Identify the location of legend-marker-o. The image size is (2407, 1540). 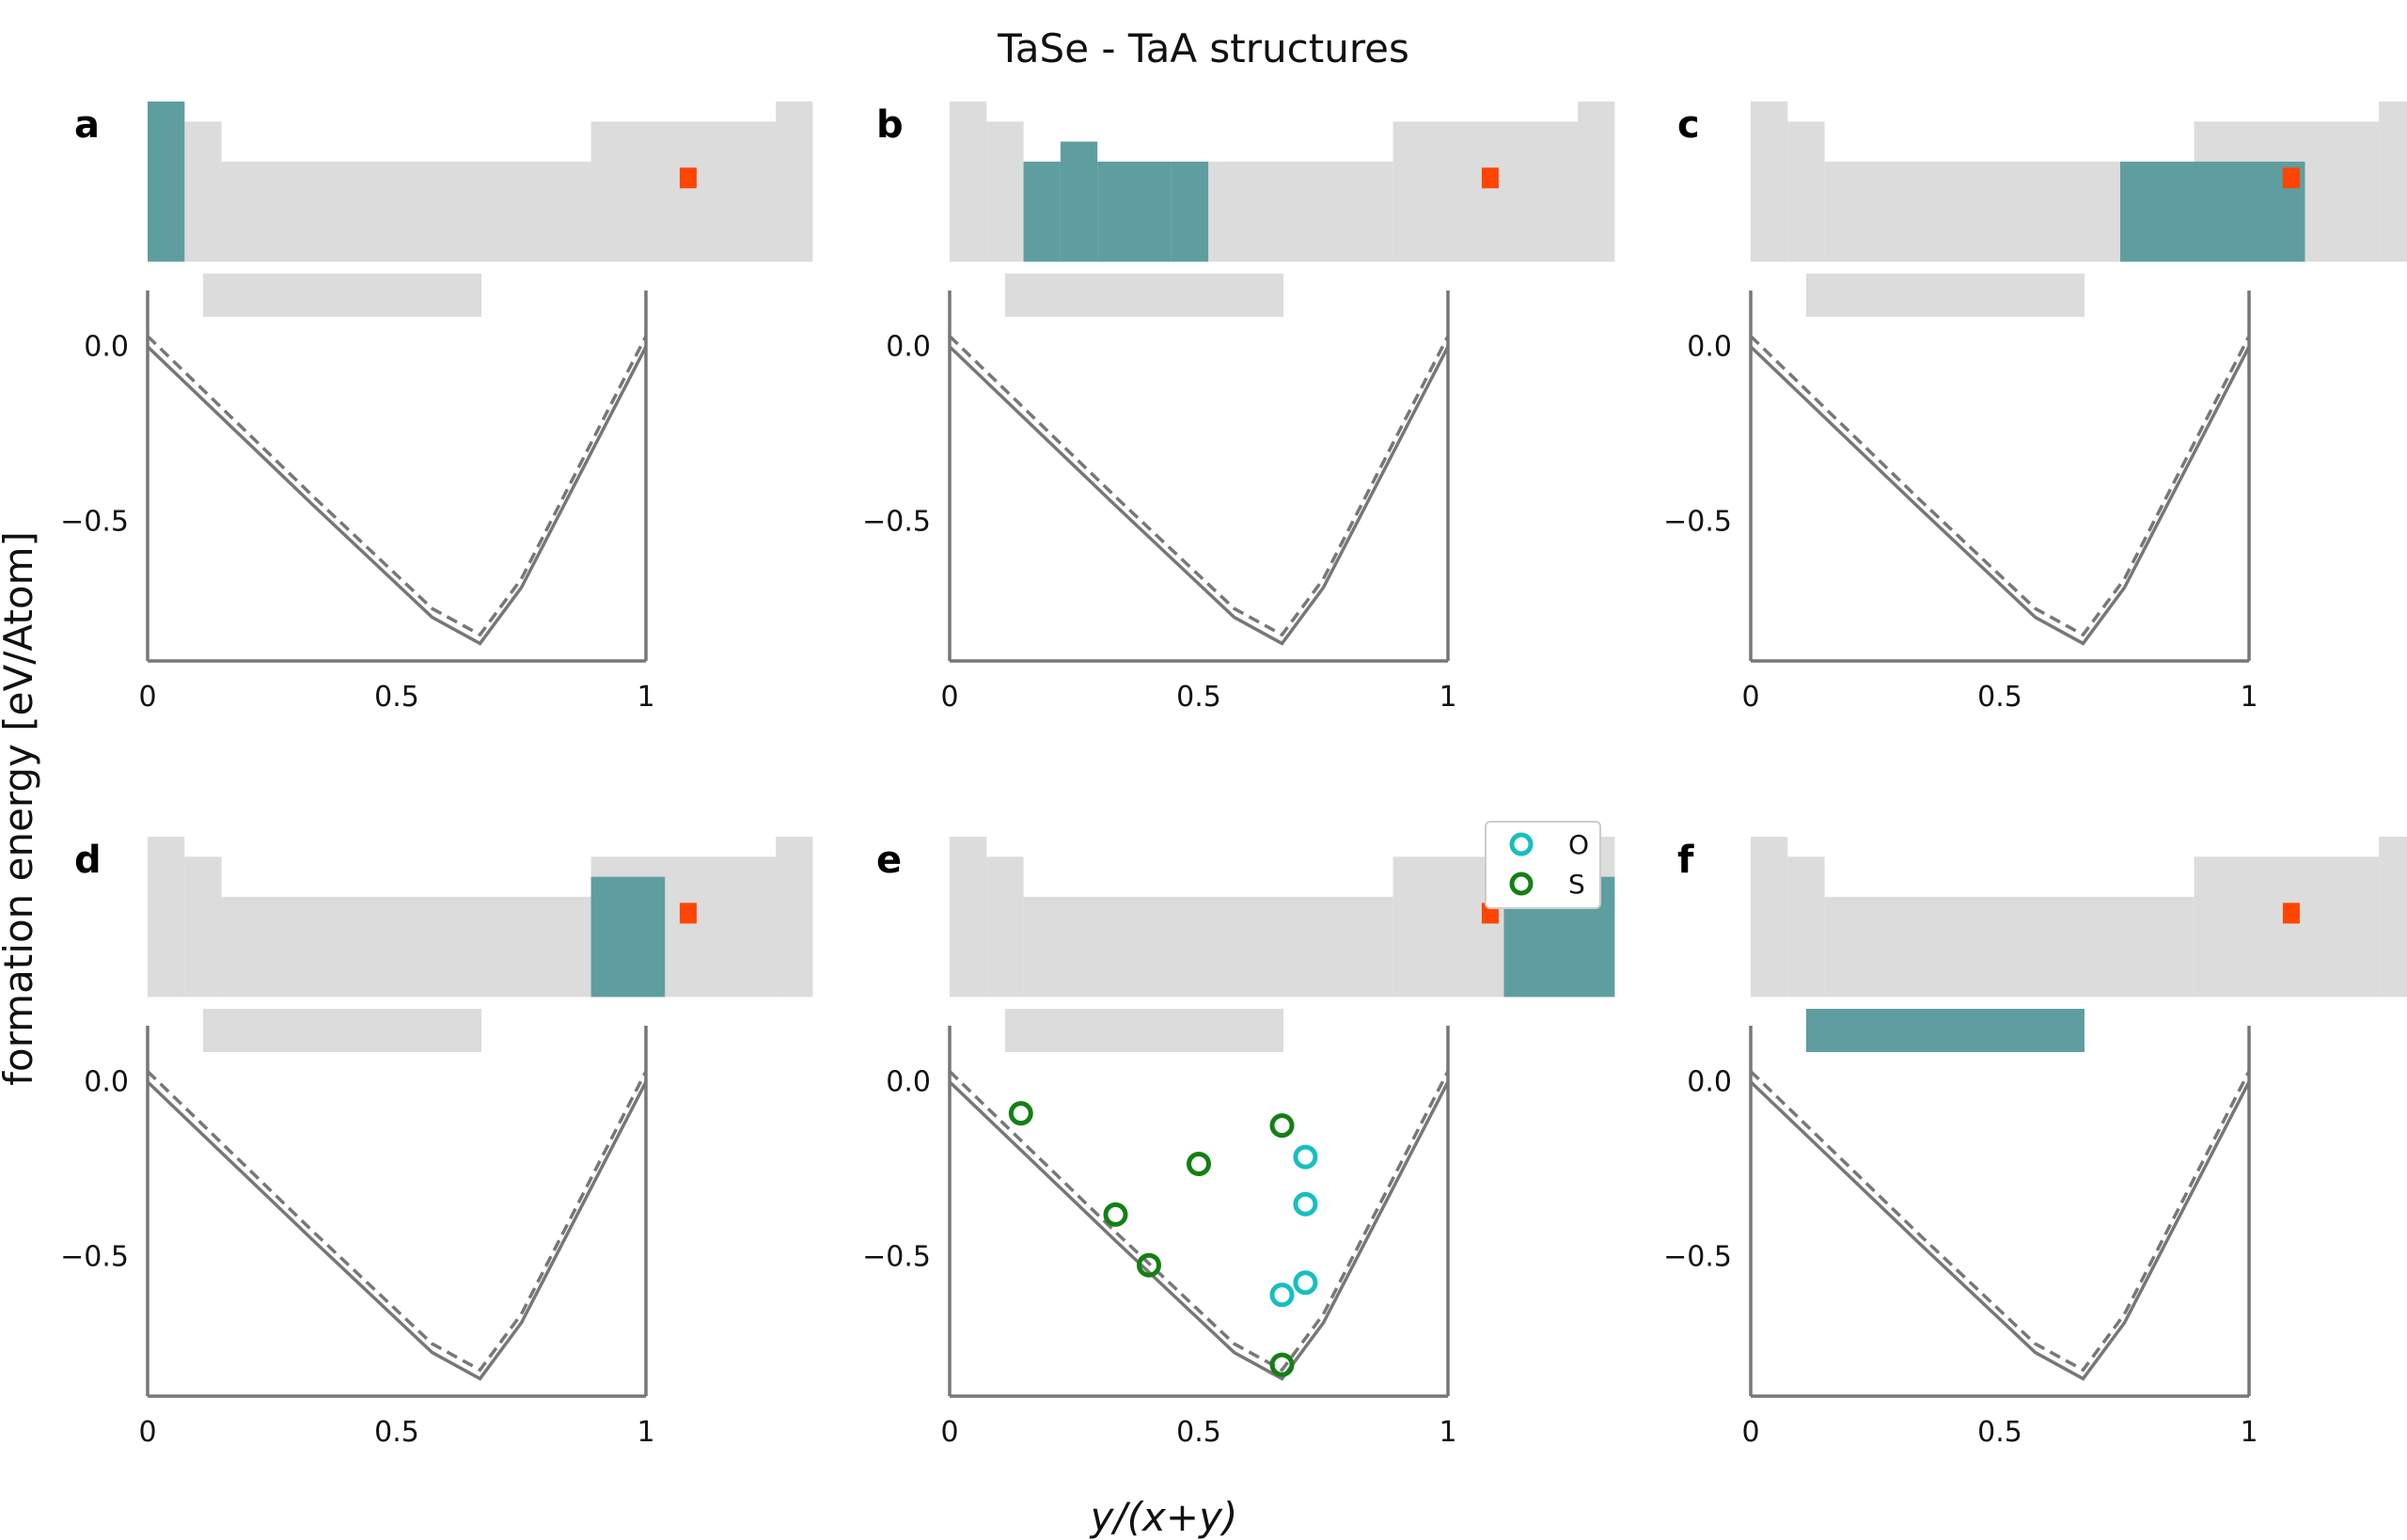
(1521, 844).